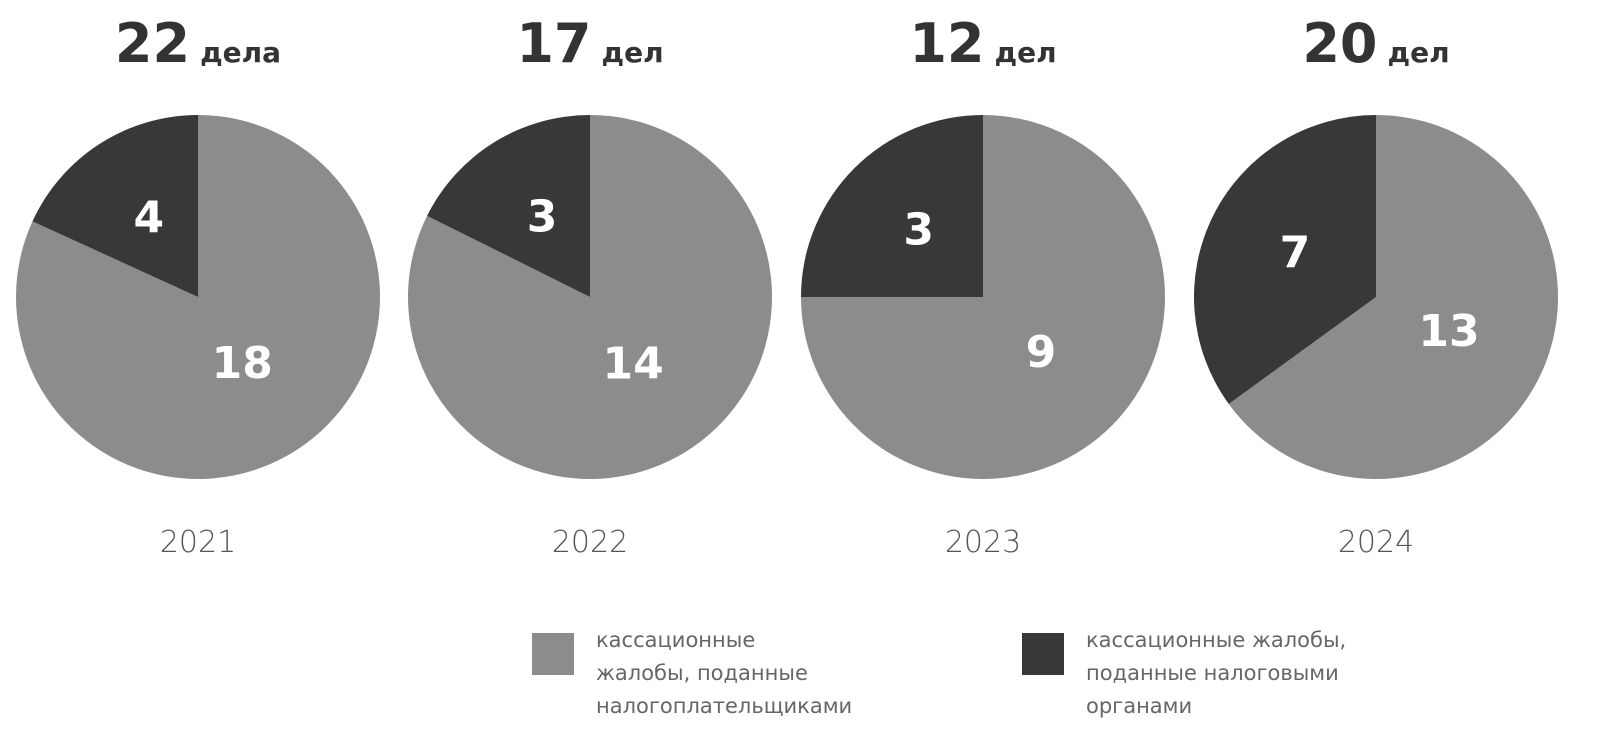 The image size is (1604, 733). Describe the element at coordinates (148, 217) in the screenshot. I see `slice-label: 4` at that location.